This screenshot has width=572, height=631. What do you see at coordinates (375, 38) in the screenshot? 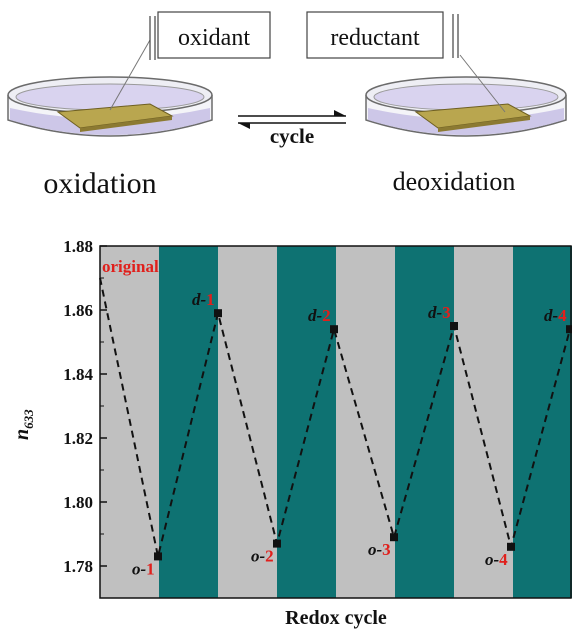
I see `reductant-label: reductant` at bounding box center [375, 38].